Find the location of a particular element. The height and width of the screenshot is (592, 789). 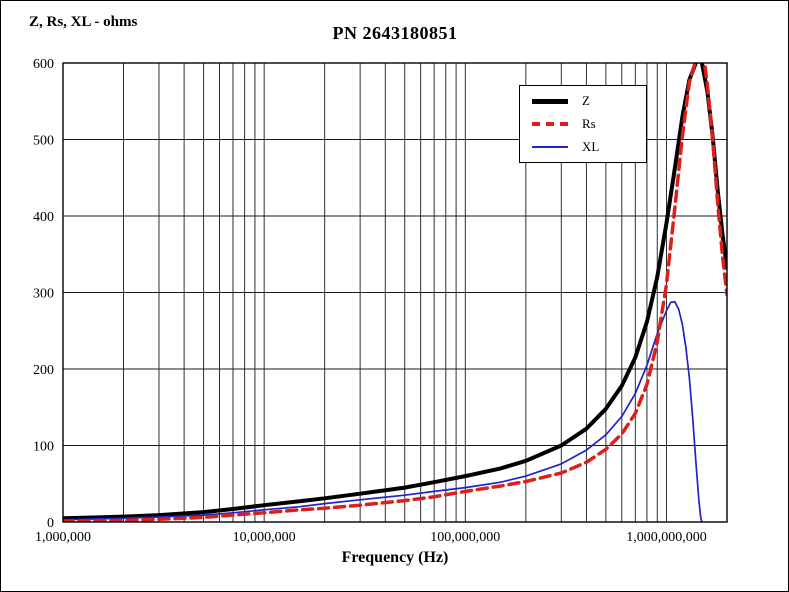

x-tick-label: 100,000,000 is located at coordinates (465, 537).